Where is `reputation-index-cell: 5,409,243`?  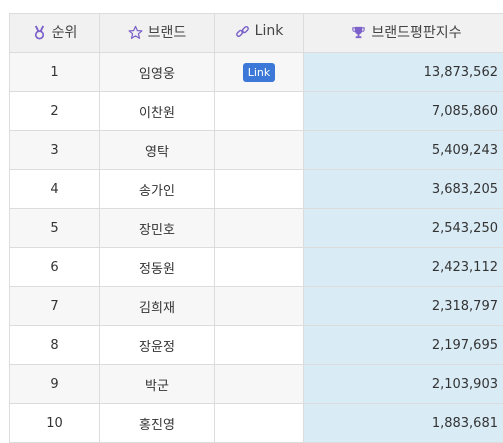
reputation-index-cell: 5,409,243 is located at coordinates (403, 150).